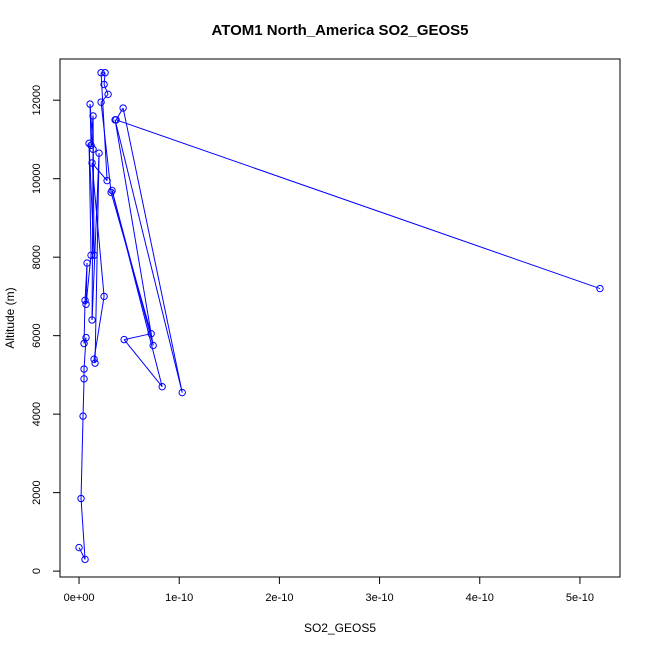 The height and width of the screenshot is (650, 650). I want to click on y-tick-label: 8000, so click(37, 257).